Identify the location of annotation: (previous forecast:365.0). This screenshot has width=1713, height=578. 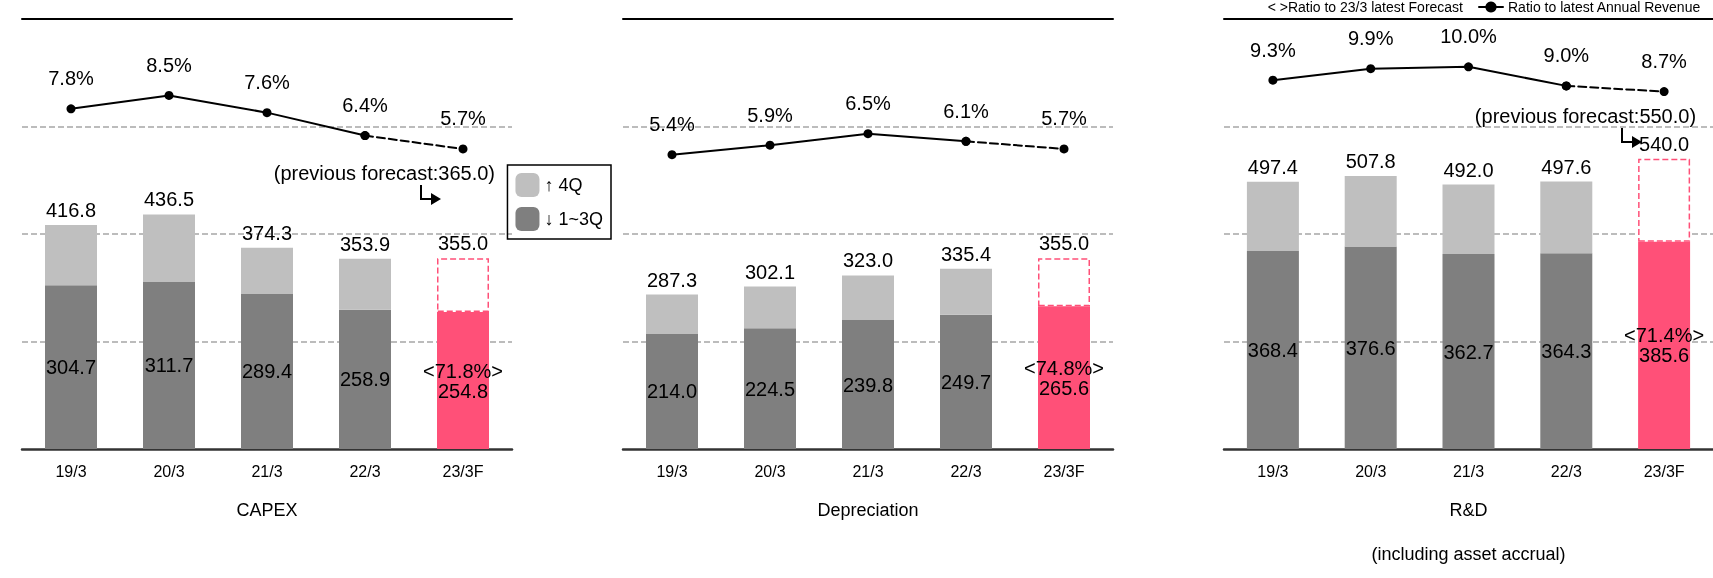
(384, 172).